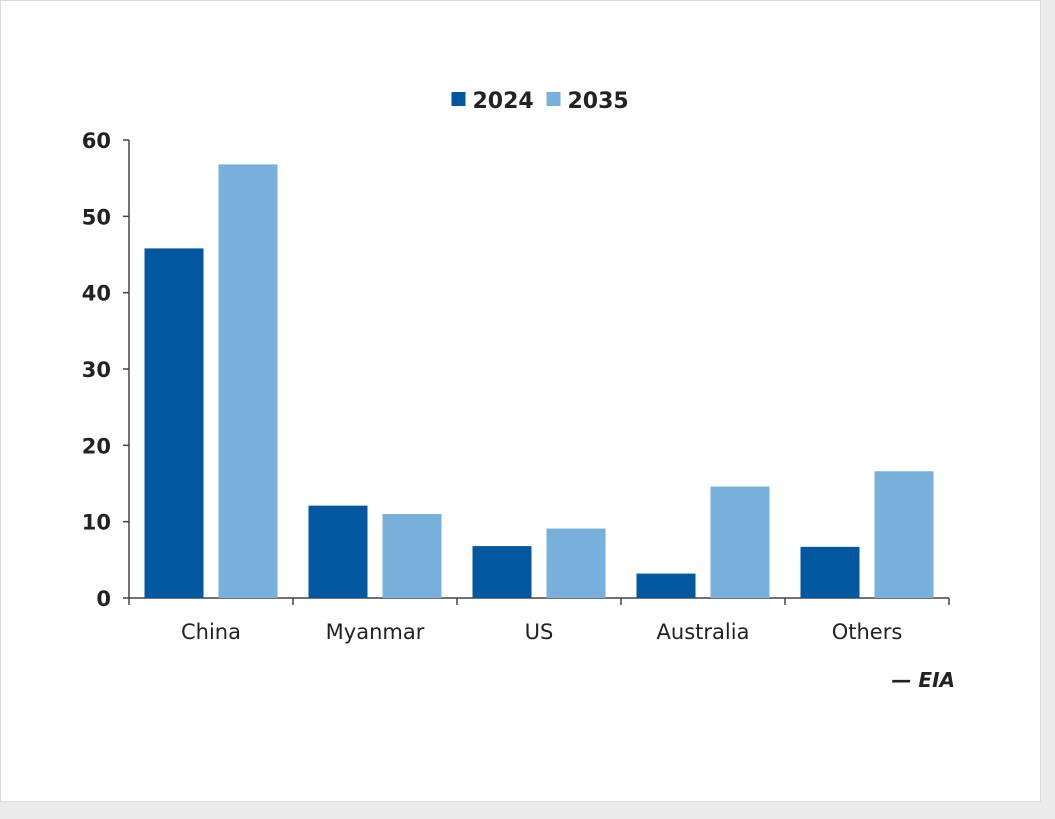  What do you see at coordinates (338, 551) in the screenshot?
I see `bar-2024-myanmar` at bounding box center [338, 551].